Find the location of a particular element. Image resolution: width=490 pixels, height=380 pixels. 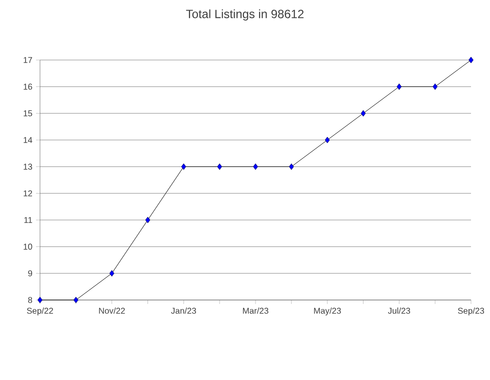

y-tick-label: 8 is located at coordinates (30, 300).